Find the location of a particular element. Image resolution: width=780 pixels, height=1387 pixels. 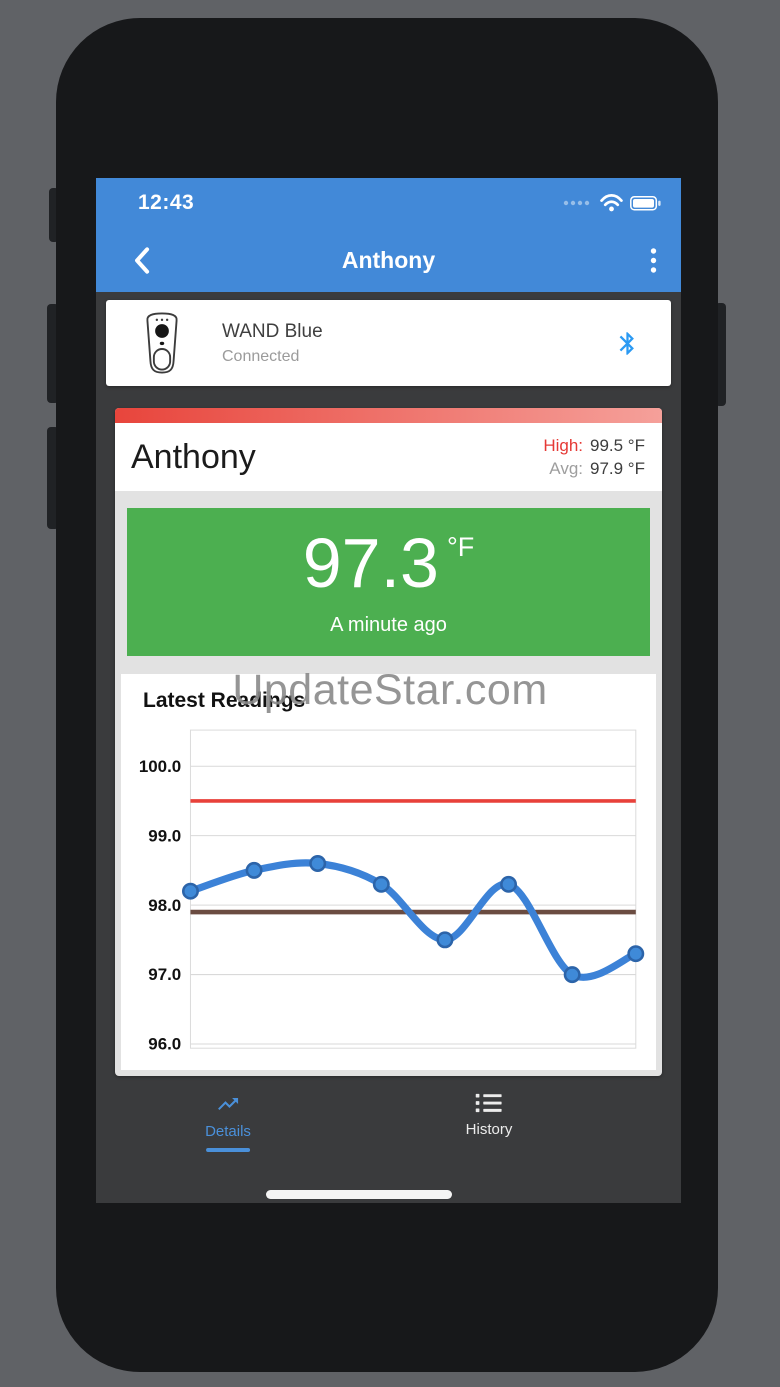

page-title: Anthony is located at coordinates (388, 259).